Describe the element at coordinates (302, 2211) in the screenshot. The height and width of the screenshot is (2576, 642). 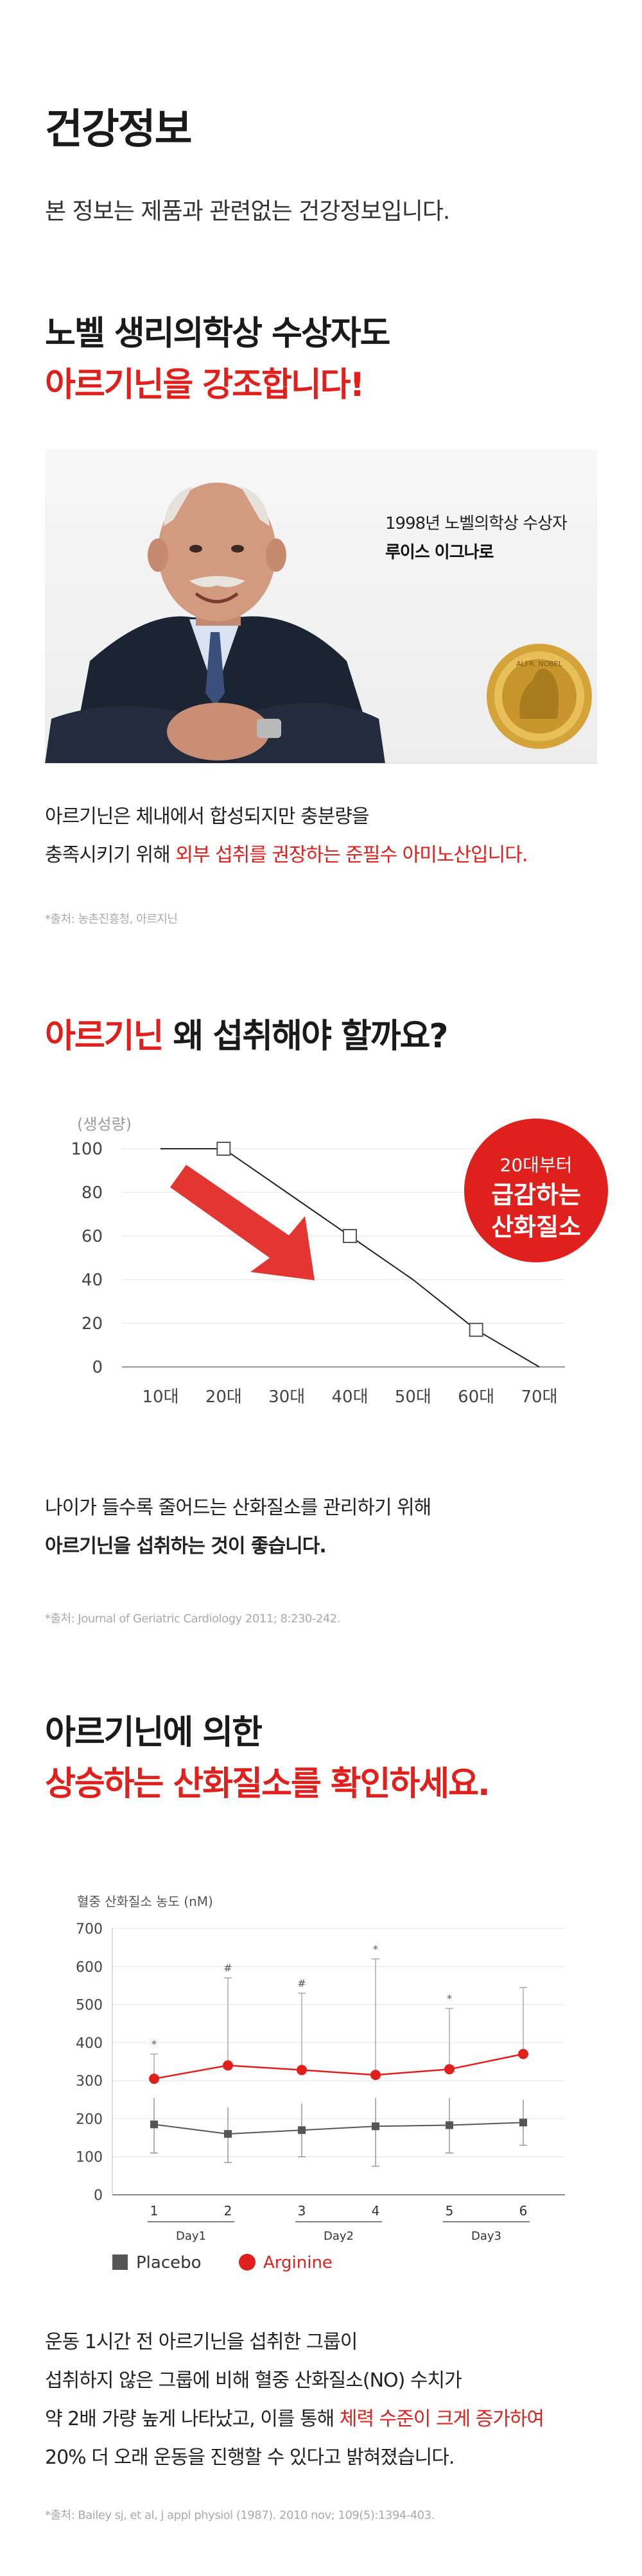
I see `chart2-x-tick: 3` at that location.